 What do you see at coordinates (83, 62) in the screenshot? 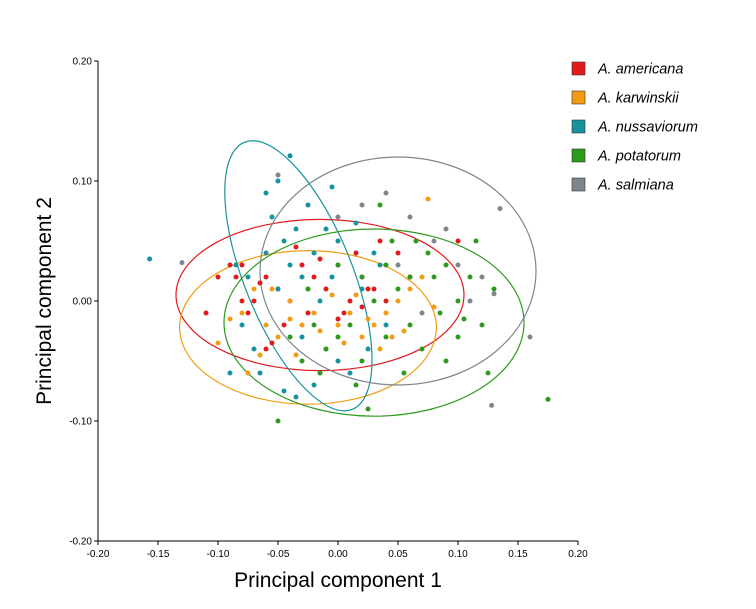
I see `y-tick-label: 0.20` at bounding box center [83, 62].